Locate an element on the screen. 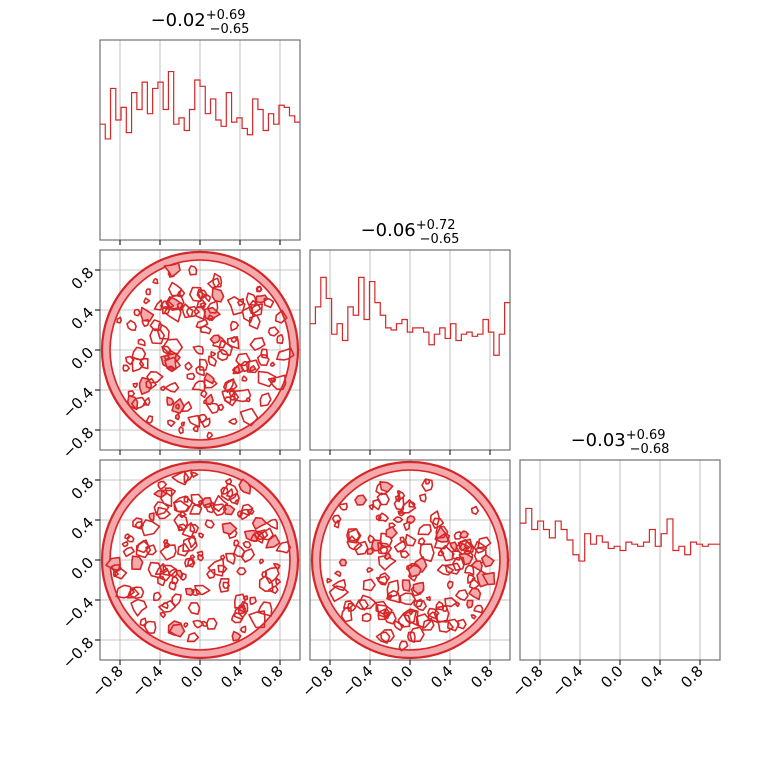 Image resolution: width=760 pixels, height=760 pixels. histogram-step-line is located at coordinates (410, 316).